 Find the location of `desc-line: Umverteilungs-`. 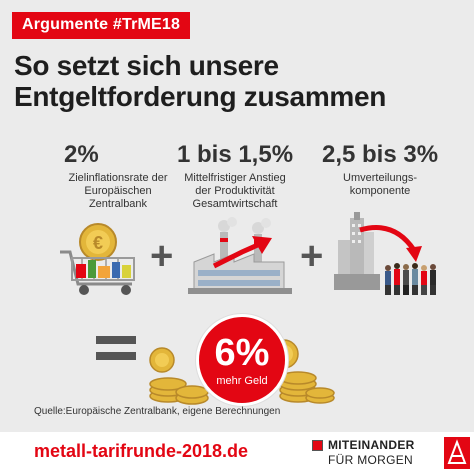

desc-line: Umverteilungs- is located at coordinates (380, 178).